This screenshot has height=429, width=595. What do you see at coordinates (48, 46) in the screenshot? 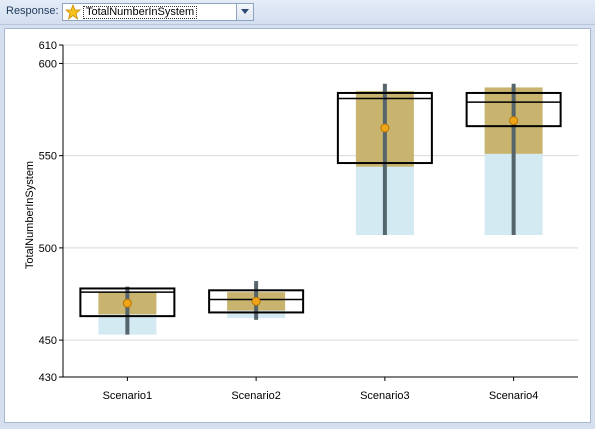
I see `y-tick-label: 610` at bounding box center [48, 46].